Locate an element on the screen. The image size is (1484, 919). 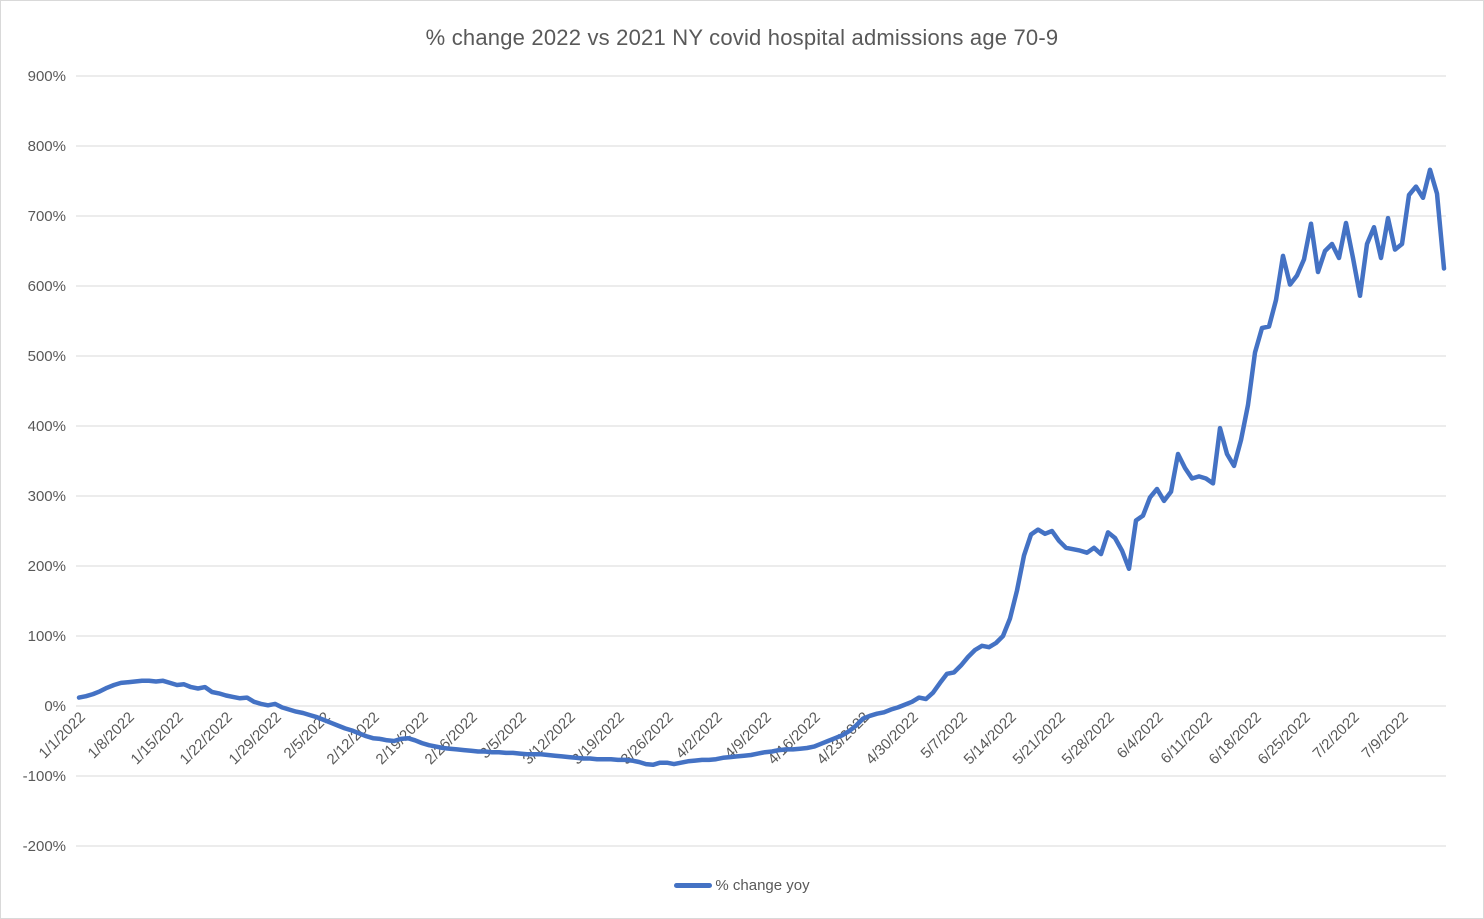
x-axis-tick-label: 5/28/2022 is located at coordinates (1088, 738).